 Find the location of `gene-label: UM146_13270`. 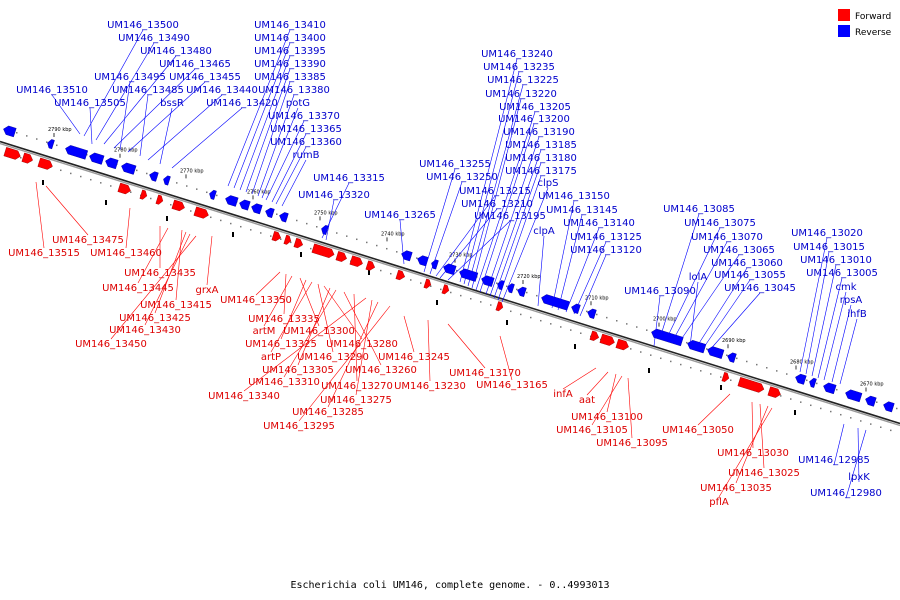

gene-label: UM146_13270 is located at coordinates (357, 386).